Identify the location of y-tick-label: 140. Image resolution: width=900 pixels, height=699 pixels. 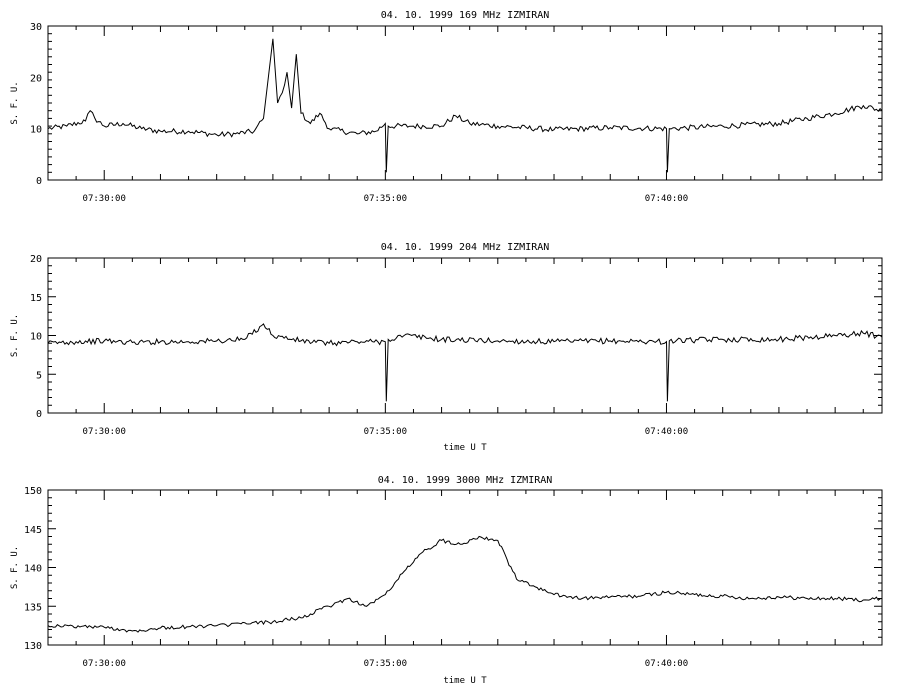
(33, 569).